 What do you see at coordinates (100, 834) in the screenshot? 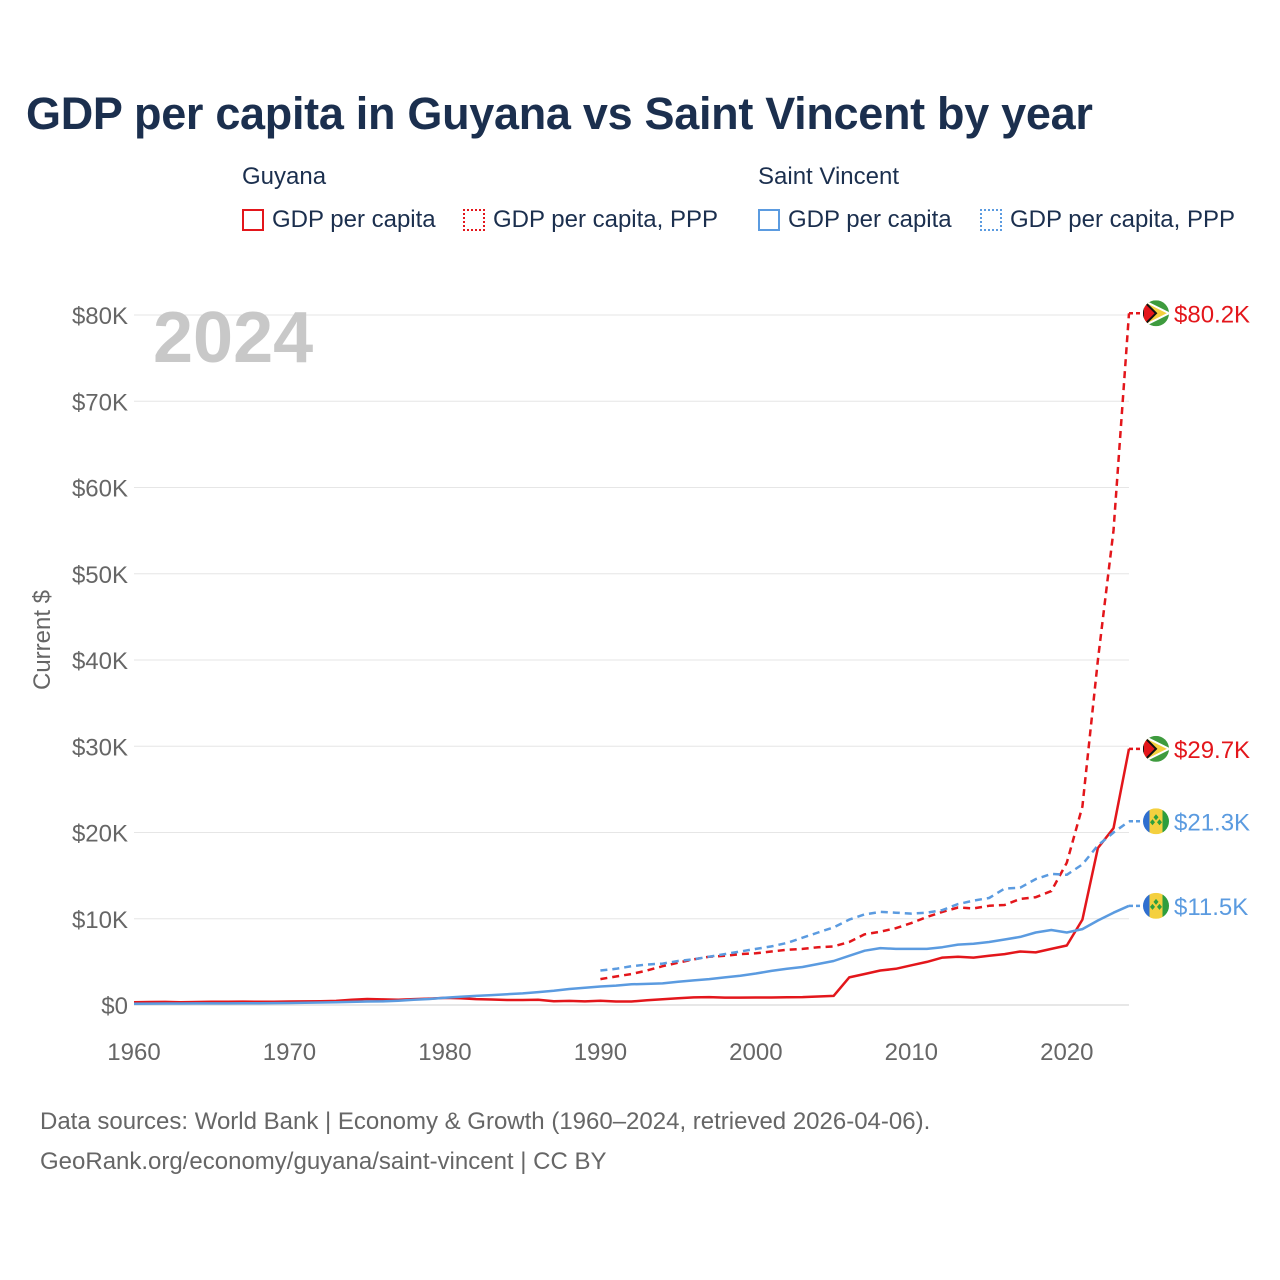
I see `y-tick-label: $20K` at bounding box center [100, 834].